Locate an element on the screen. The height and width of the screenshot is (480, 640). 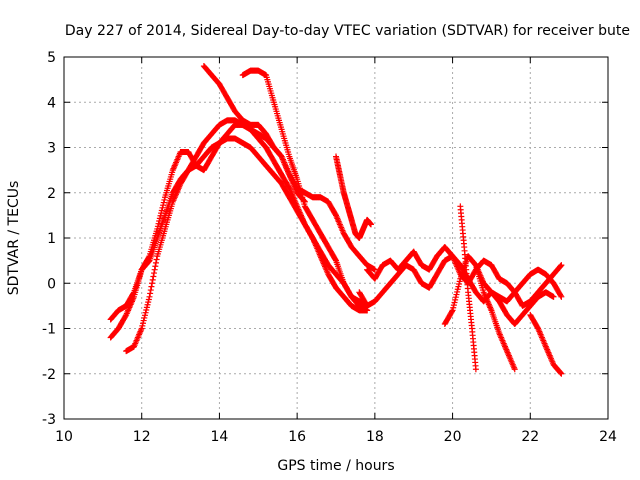
y-tick-label: 2 is located at coordinates (51, 194).